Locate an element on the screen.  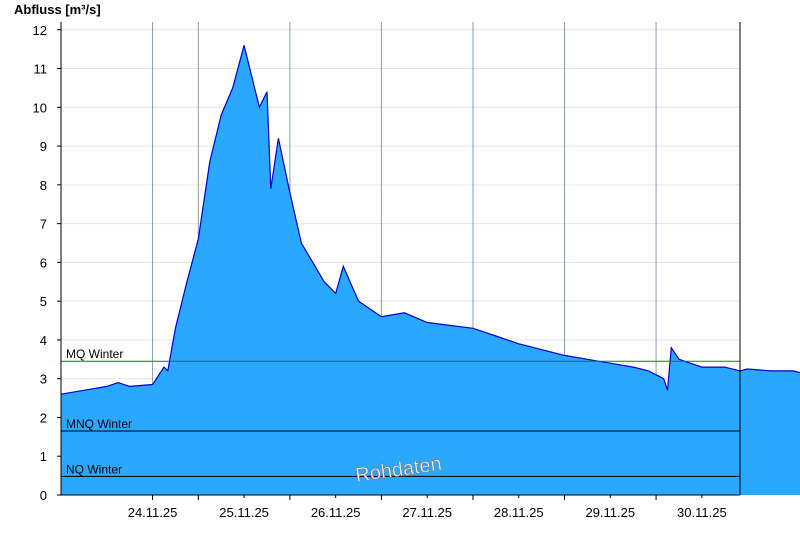
y-tick-label: 10 is located at coordinates (40, 107).